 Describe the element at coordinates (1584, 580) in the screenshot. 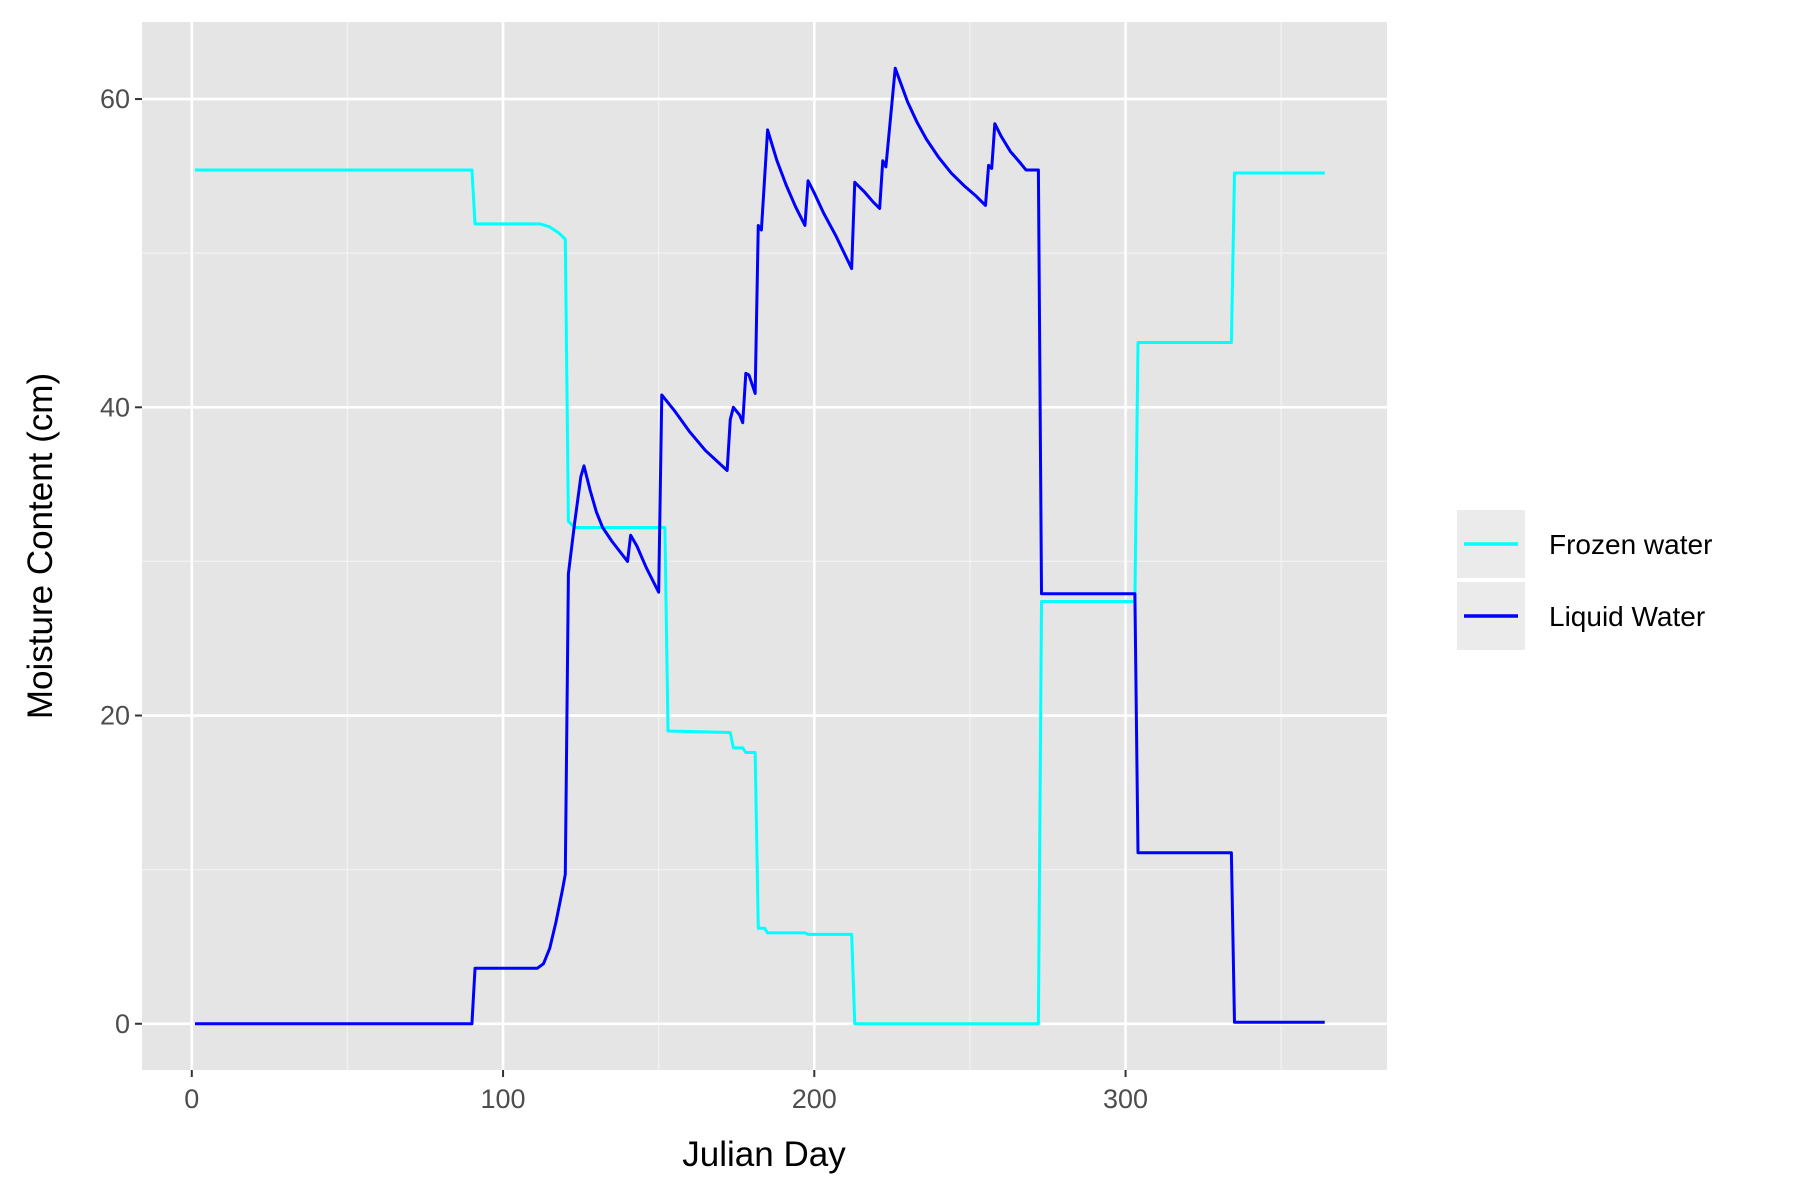

I see `legend: Frozen water Liquid Water` at that location.